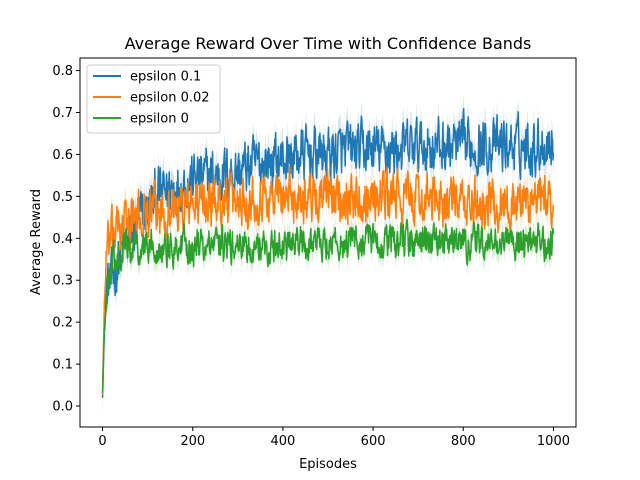  I want to click on legend-box, so click(153, 99).